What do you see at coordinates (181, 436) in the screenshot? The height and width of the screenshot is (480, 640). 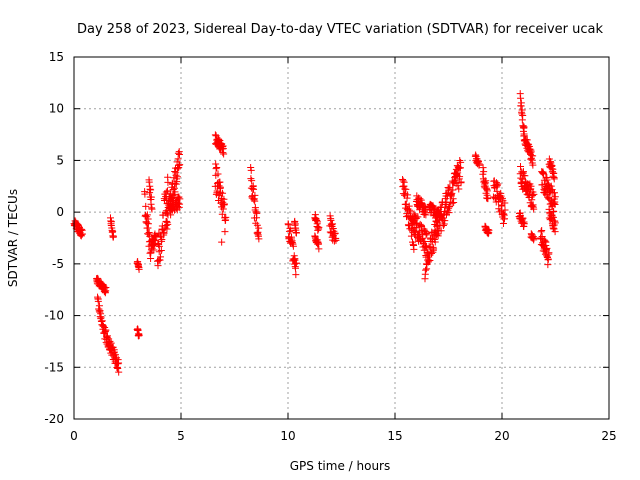 I see `x-tick-label: 5` at bounding box center [181, 436].